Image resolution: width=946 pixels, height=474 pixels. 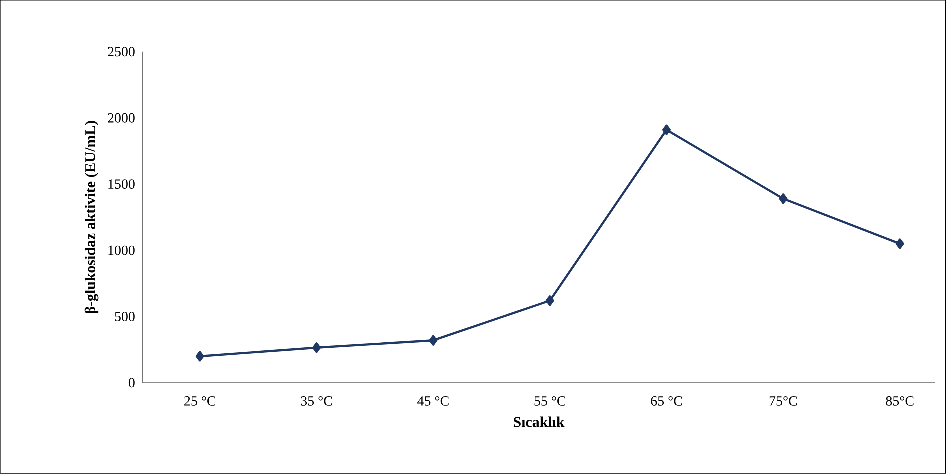 I want to click on y-tick-label: 2000, so click(x=121, y=118).